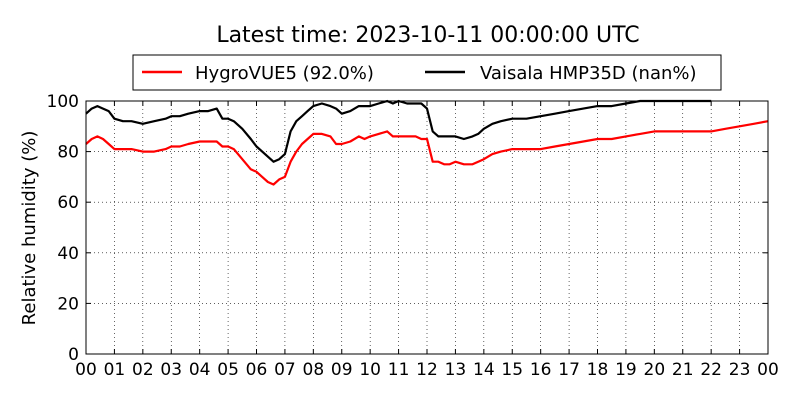 The image size is (800, 400). Describe the element at coordinates (598, 370) in the screenshot. I see `x-tick-label: 18` at that location.